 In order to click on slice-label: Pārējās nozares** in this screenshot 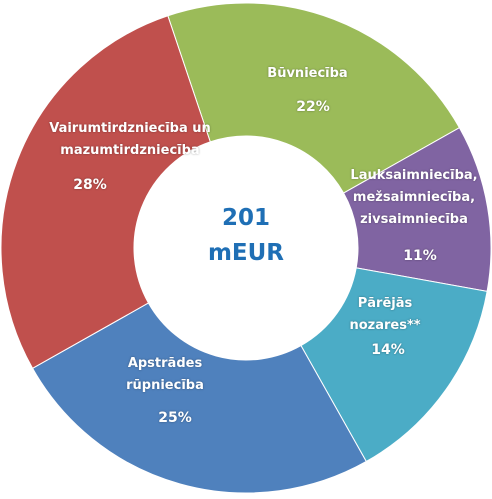, I will do `click(385, 314)`.